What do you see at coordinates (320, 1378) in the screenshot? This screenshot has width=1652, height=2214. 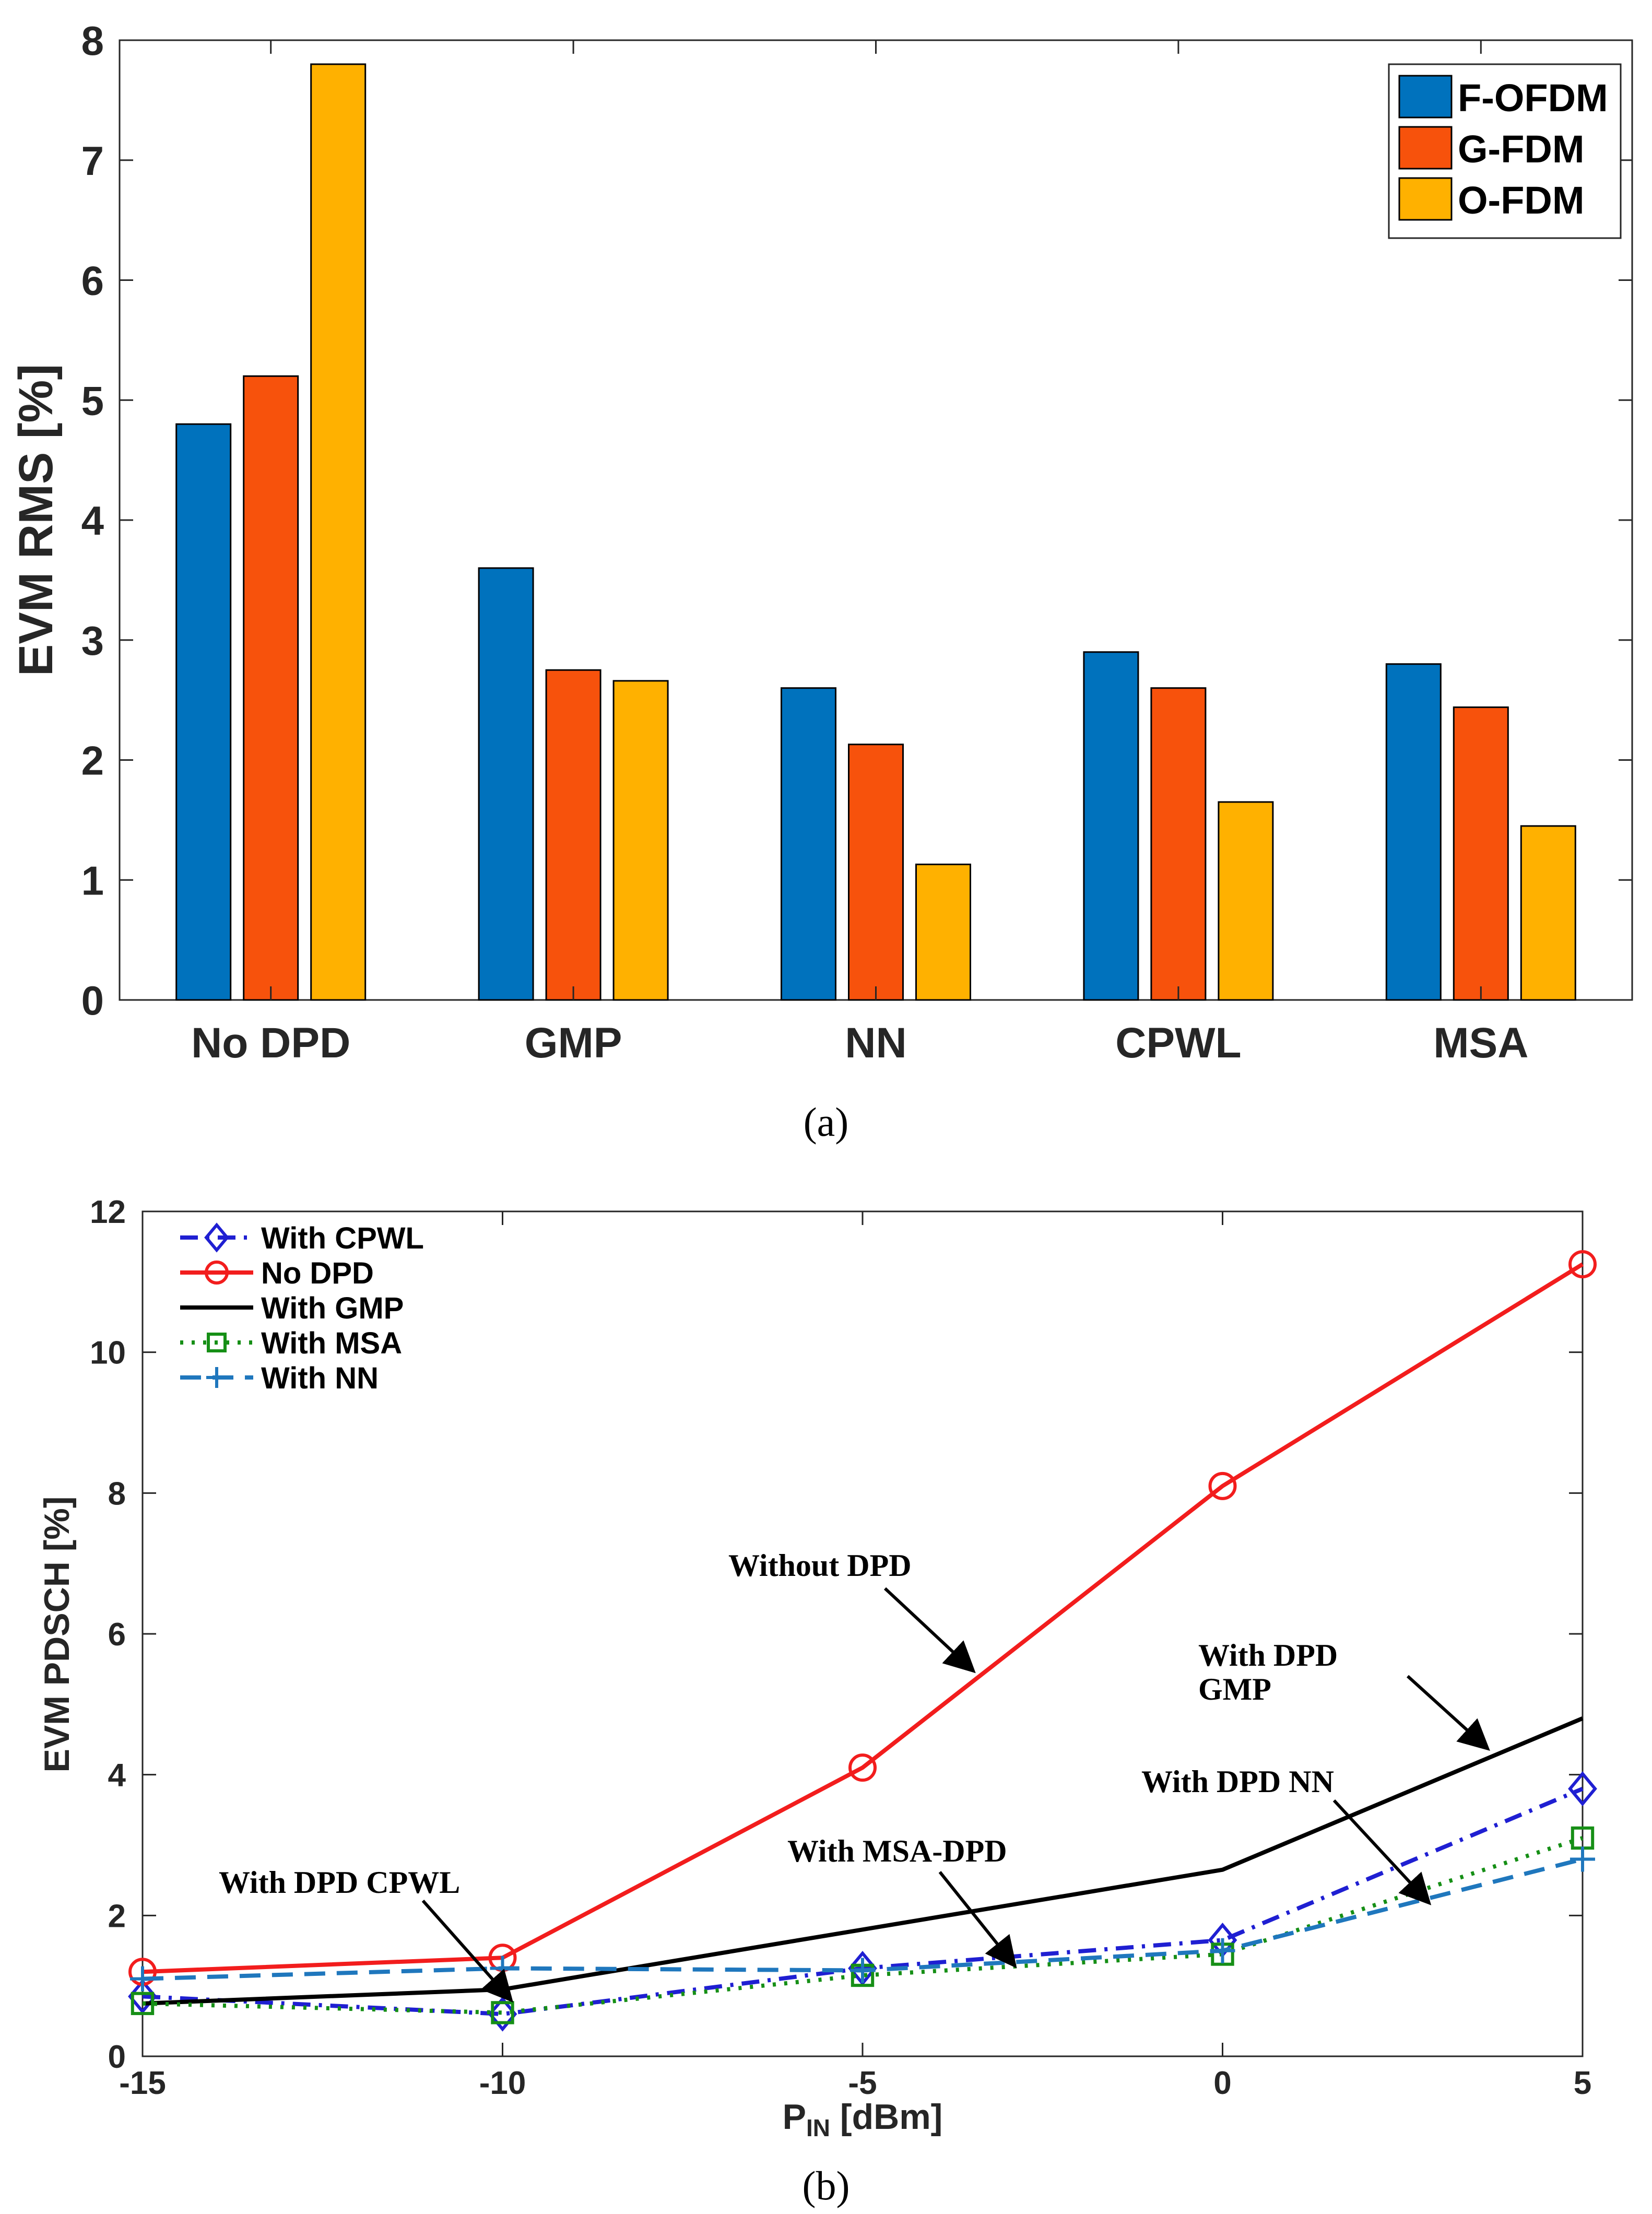 I see `legend-label: With NN` at bounding box center [320, 1378].